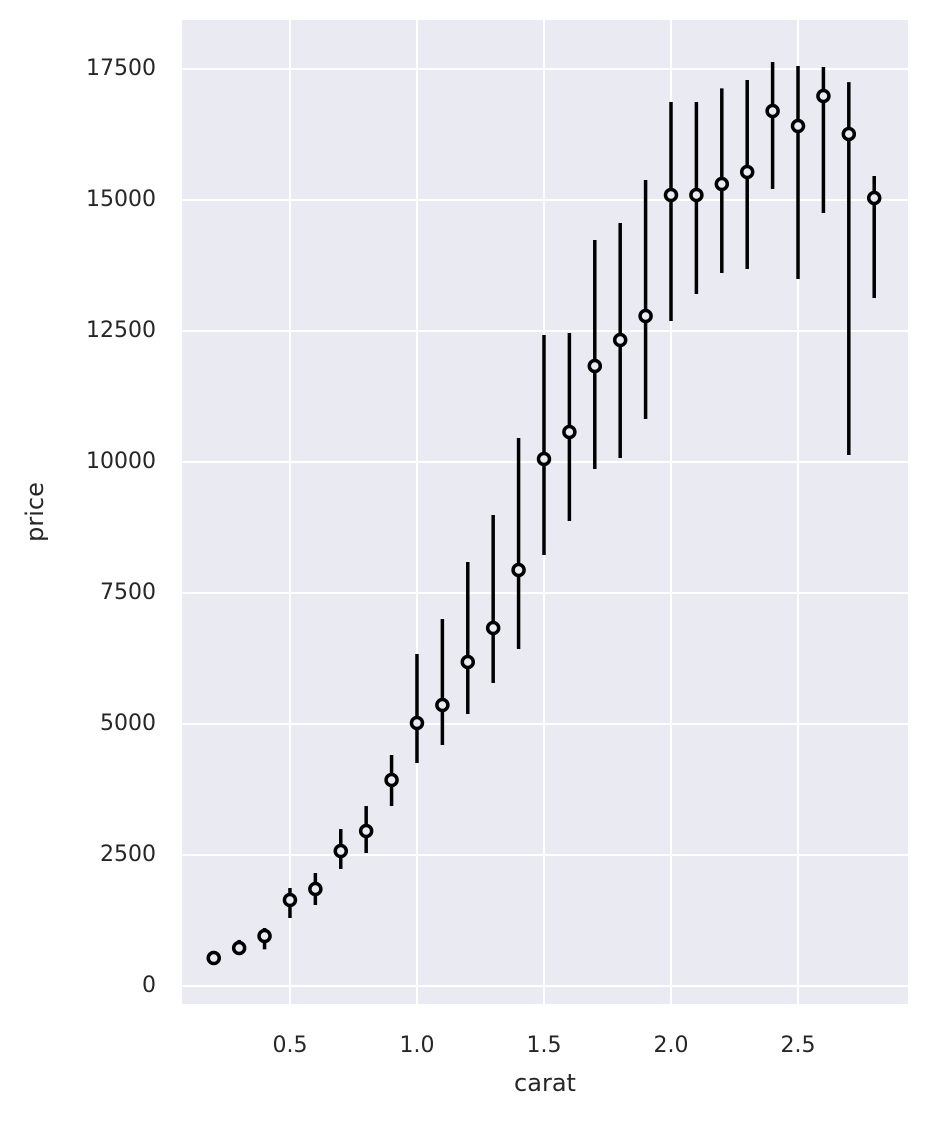  Describe the element at coordinates (545, 1083) in the screenshot. I see `x-axis-label: carat` at that location.